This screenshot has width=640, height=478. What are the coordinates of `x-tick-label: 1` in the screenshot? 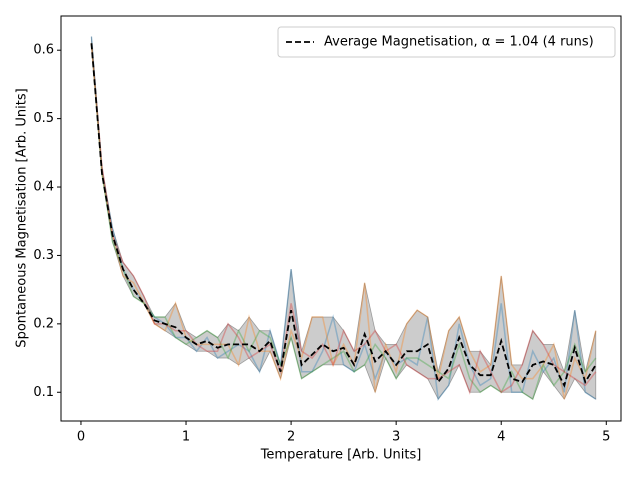 It's located at (186, 437).